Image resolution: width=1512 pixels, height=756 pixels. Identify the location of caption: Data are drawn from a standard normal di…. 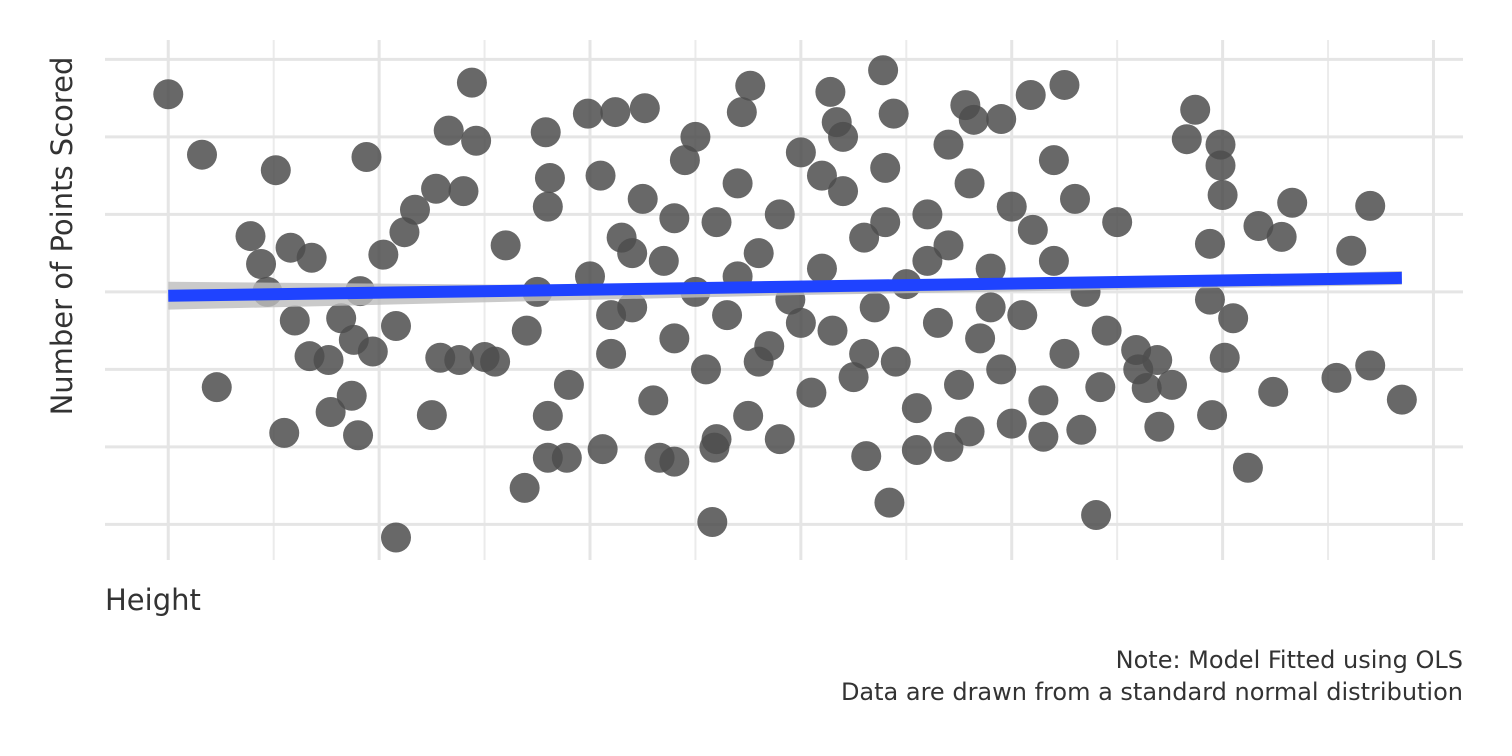
(1152, 692).